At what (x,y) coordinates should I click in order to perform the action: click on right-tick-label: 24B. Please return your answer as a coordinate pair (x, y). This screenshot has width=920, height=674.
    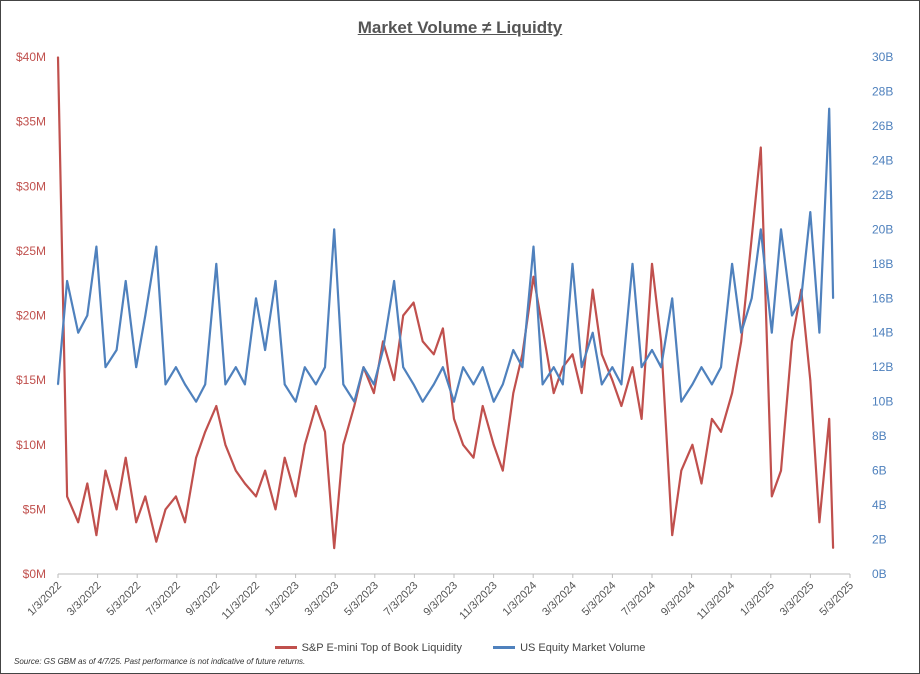
    Looking at the image, I should click on (882, 160).